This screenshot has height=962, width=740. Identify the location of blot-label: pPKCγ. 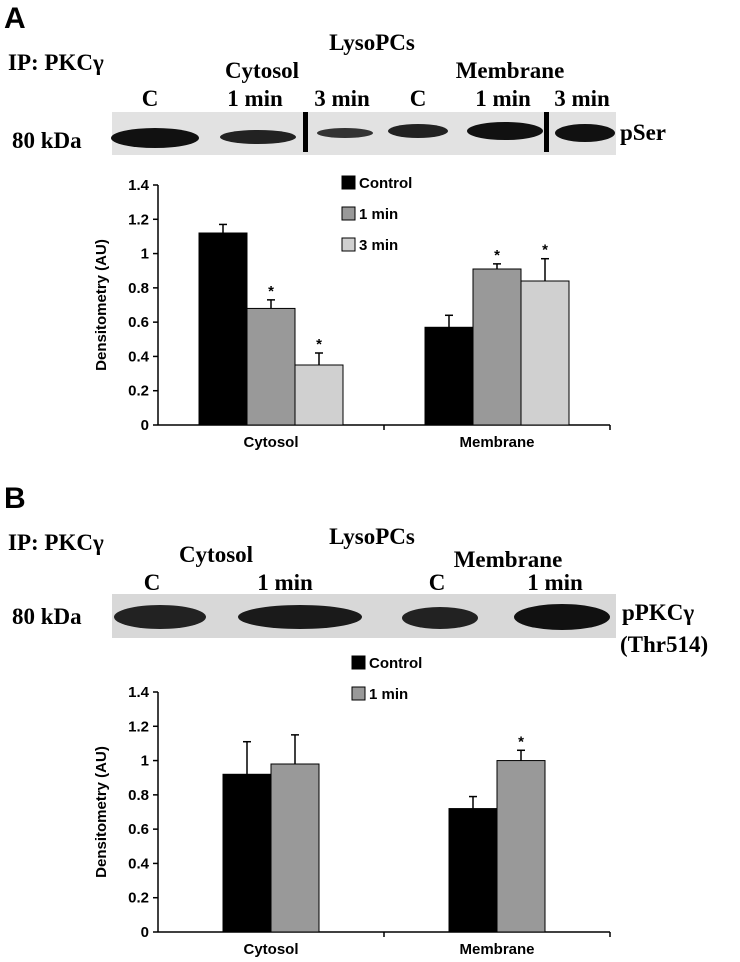
(658, 612).